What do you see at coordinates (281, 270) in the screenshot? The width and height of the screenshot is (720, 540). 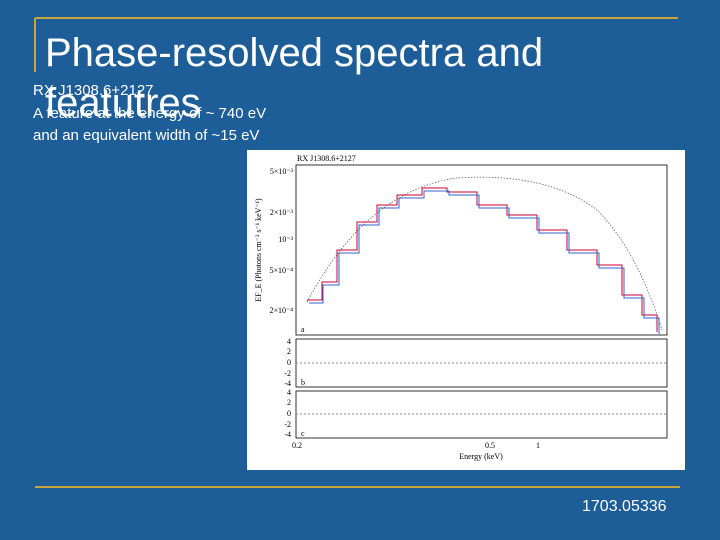 I see `y-tick-label: 5×10⁻⁴` at bounding box center [281, 270].